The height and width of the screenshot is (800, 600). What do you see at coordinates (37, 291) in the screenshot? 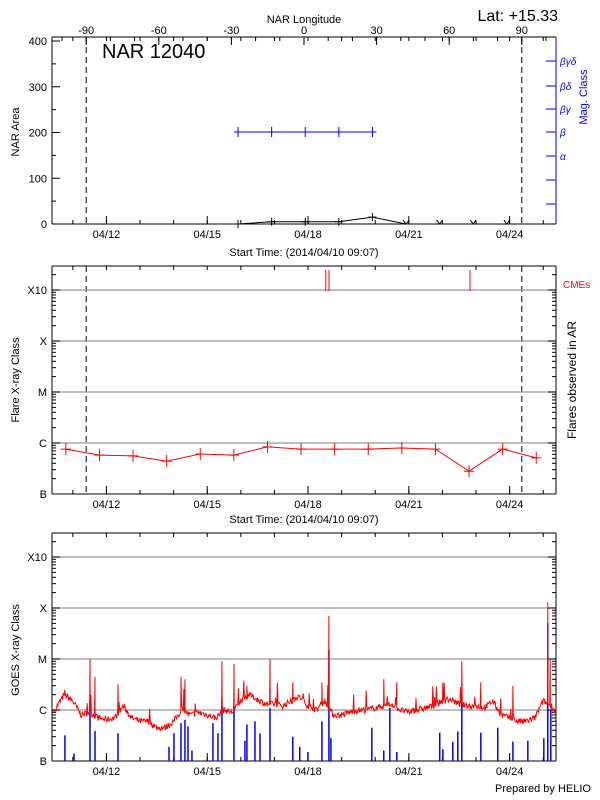
I see `p2-ytick-label: X10` at bounding box center [37, 291].